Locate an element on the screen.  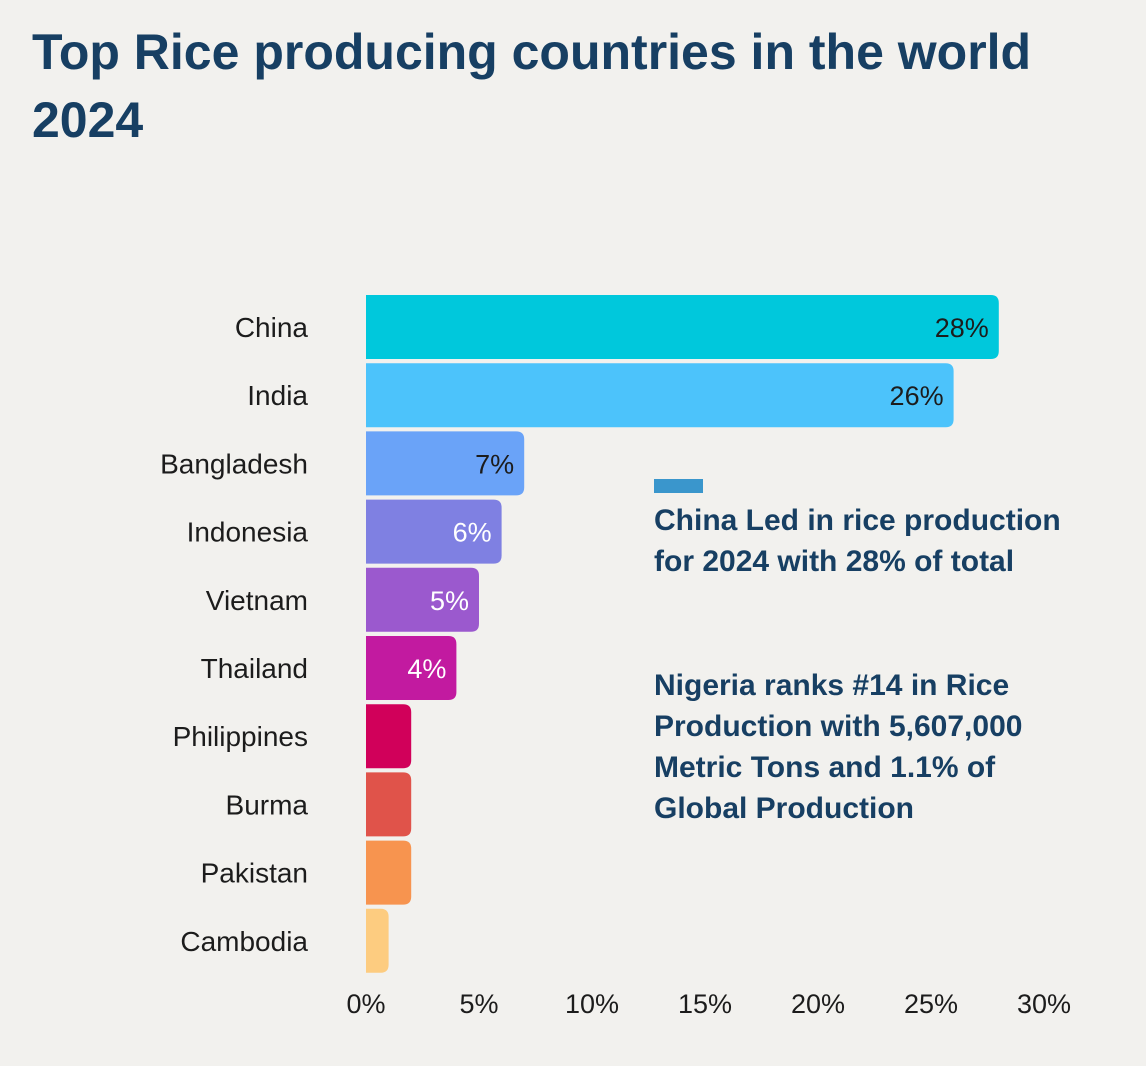
category-label-india: India is located at coordinates (277, 395).